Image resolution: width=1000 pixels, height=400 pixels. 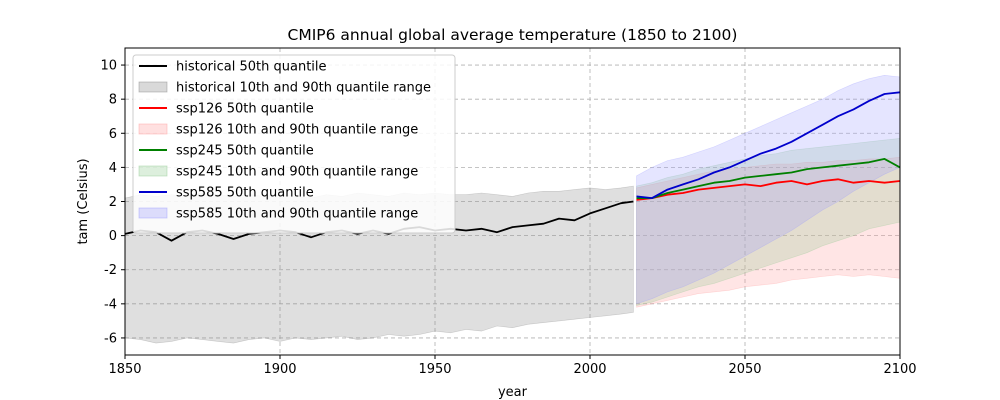 What do you see at coordinates (303, 88) in the screenshot?
I see `legend-label: historical 10th and 90th quantile range` at bounding box center [303, 88].